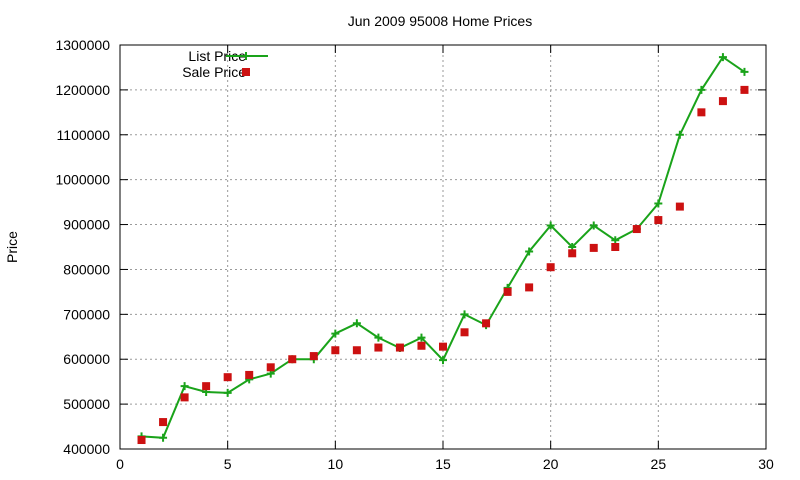  What do you see at coordinates (86, 269) in the screenshot?
I see `y-tick-label: 800000` at bounding box center [86, 269].